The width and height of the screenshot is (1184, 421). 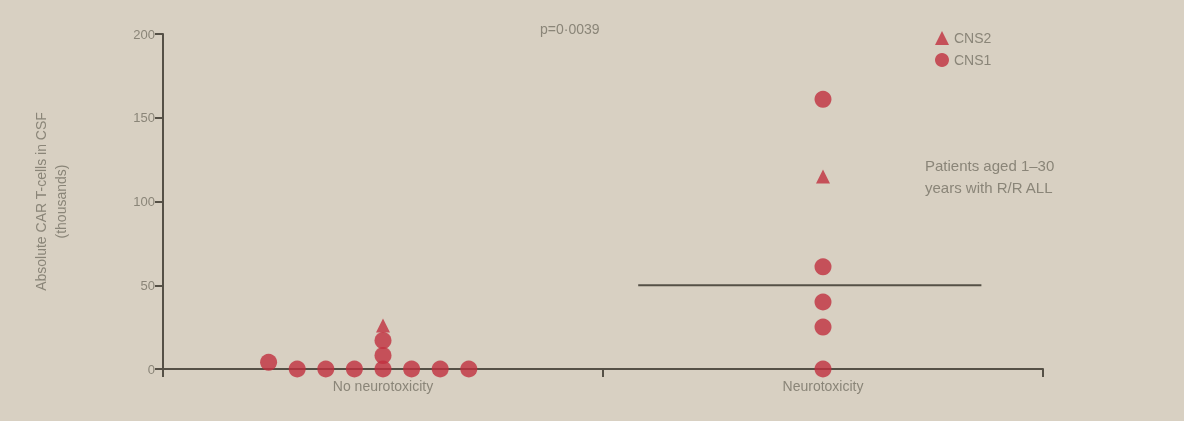 What do you see at coordinates (823, 386) in the screenshot?
I see `x-tick-label: Neurotoxicity` at bounding box center [823, 386].